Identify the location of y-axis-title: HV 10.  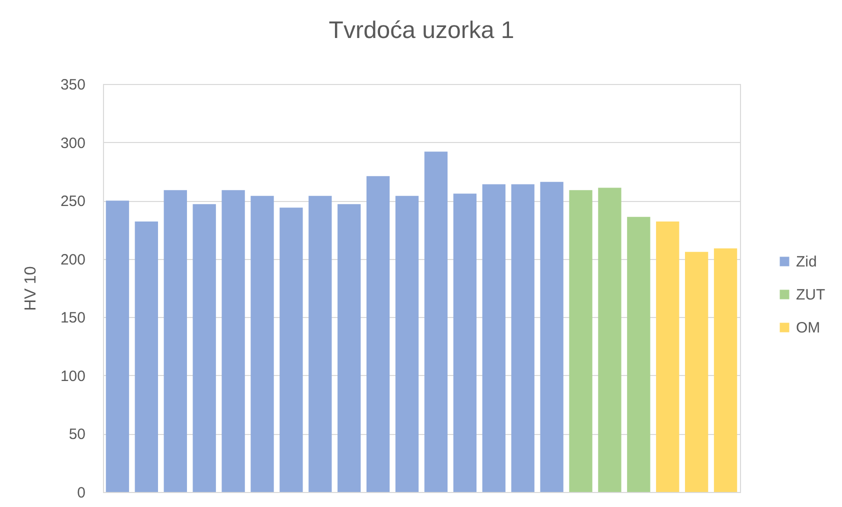
(31, 288).